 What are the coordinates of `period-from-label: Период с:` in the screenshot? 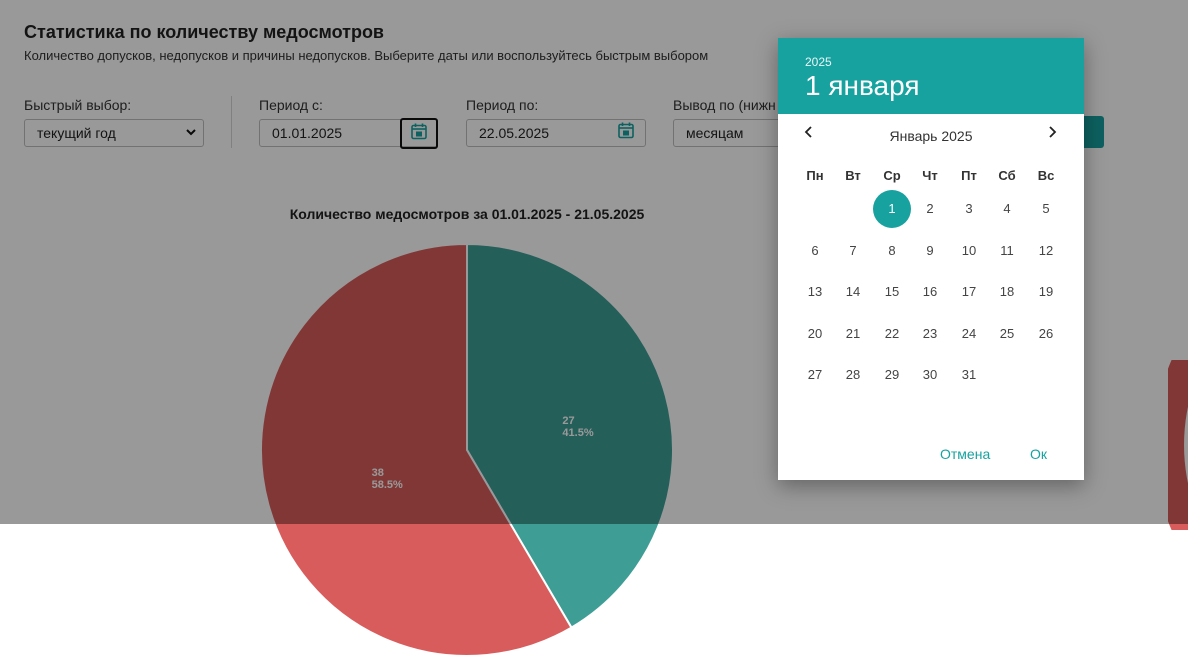 It's located at (291, 105).